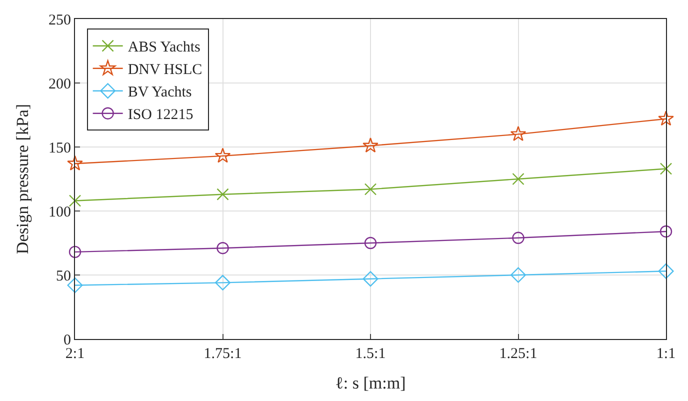  What do you see at coordinates (59, 148) in the screenshot?
I see `y-tick-label: 150` at bounding box center [59, 148].